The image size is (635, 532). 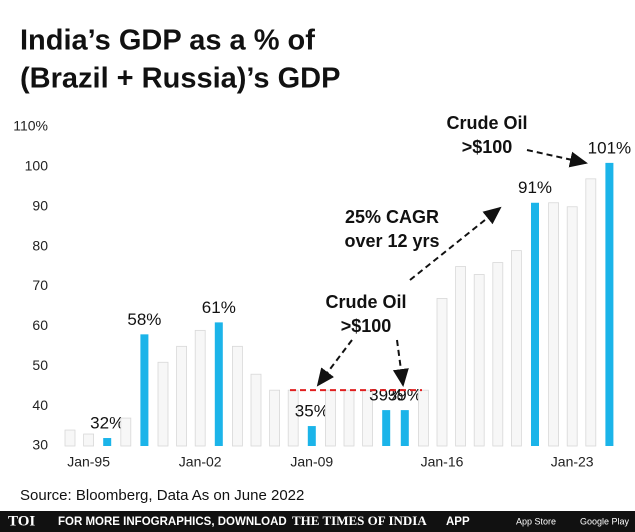 What do you see at coordinates (605, 521) in the screenshot?
I see `google-play: Google Play` at bounding box center [605, 521].